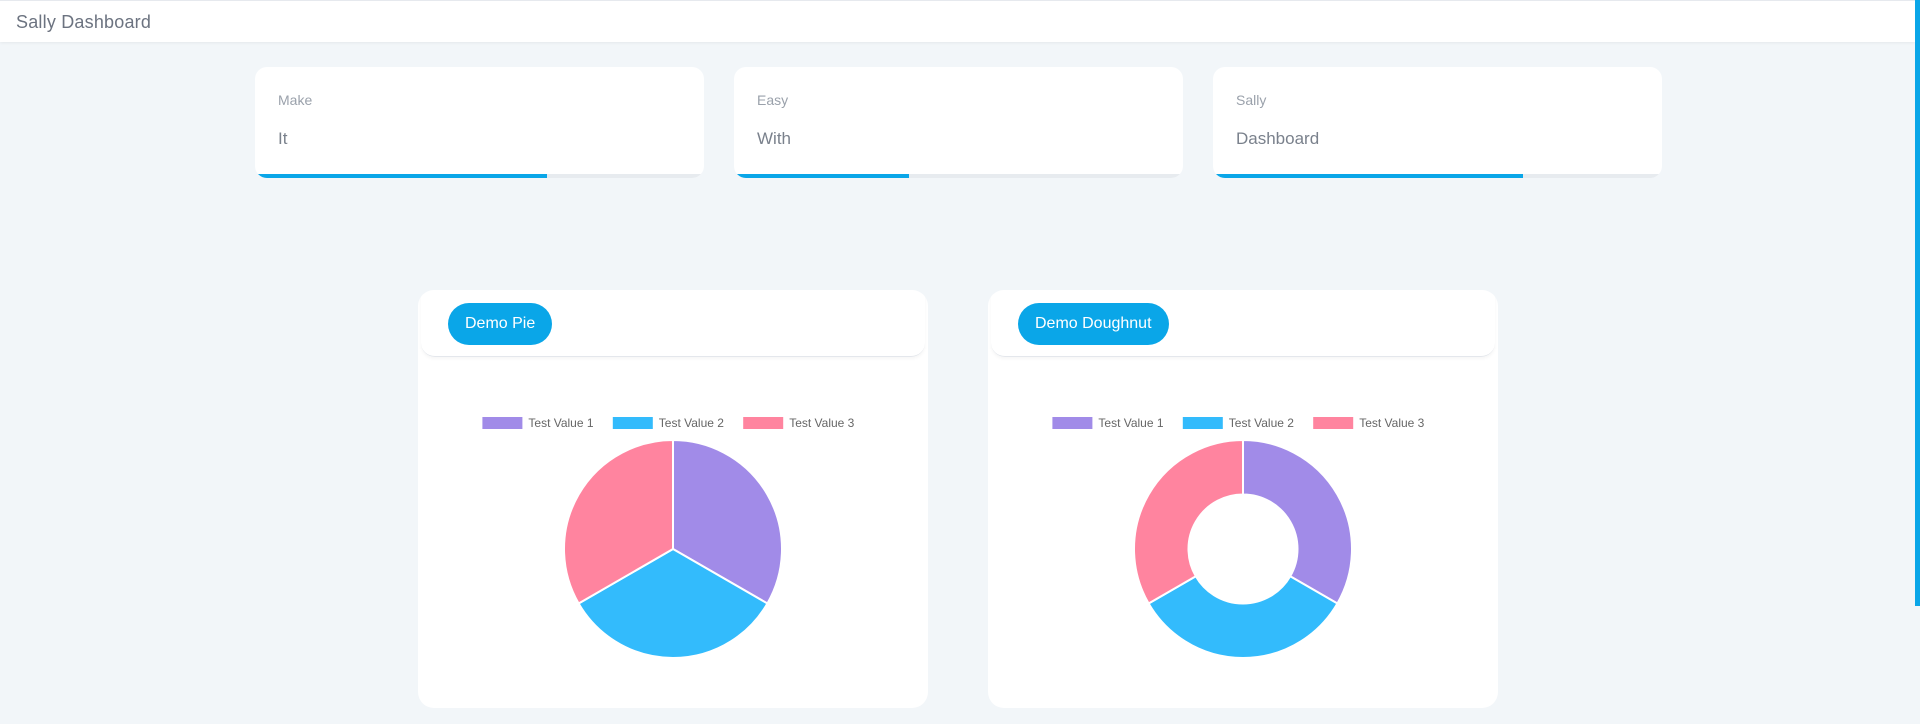 The height and width of the screenshot is (724, 1920). I want to click on stat-label: Make, so click(295, 100).